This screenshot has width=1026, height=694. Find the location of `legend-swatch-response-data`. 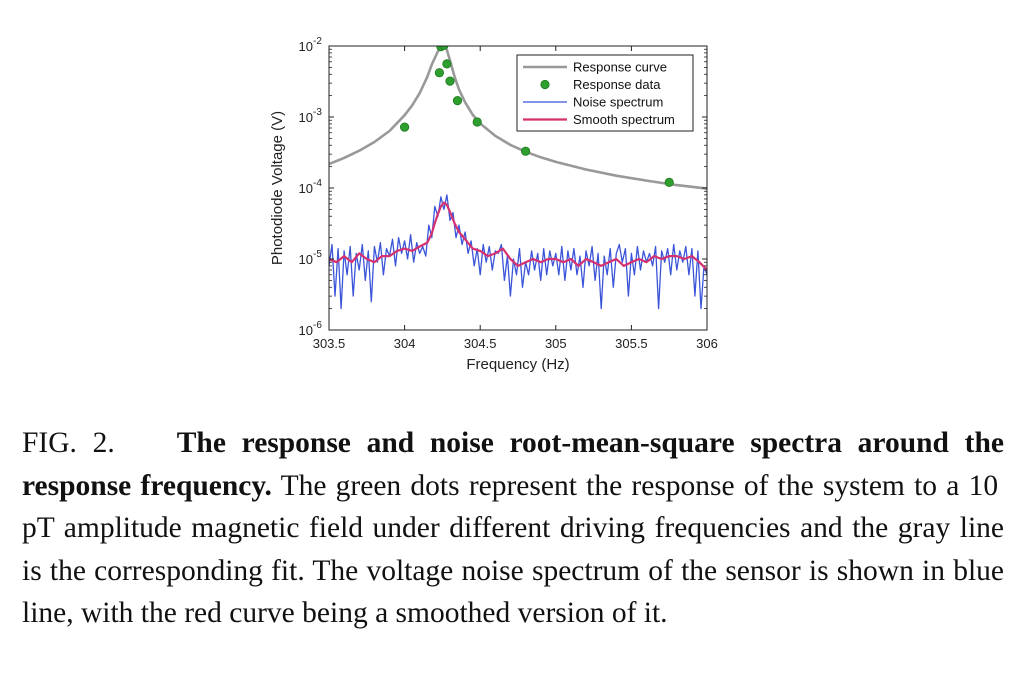

legend-swatch-response-data is located at coordinates (545, 84).